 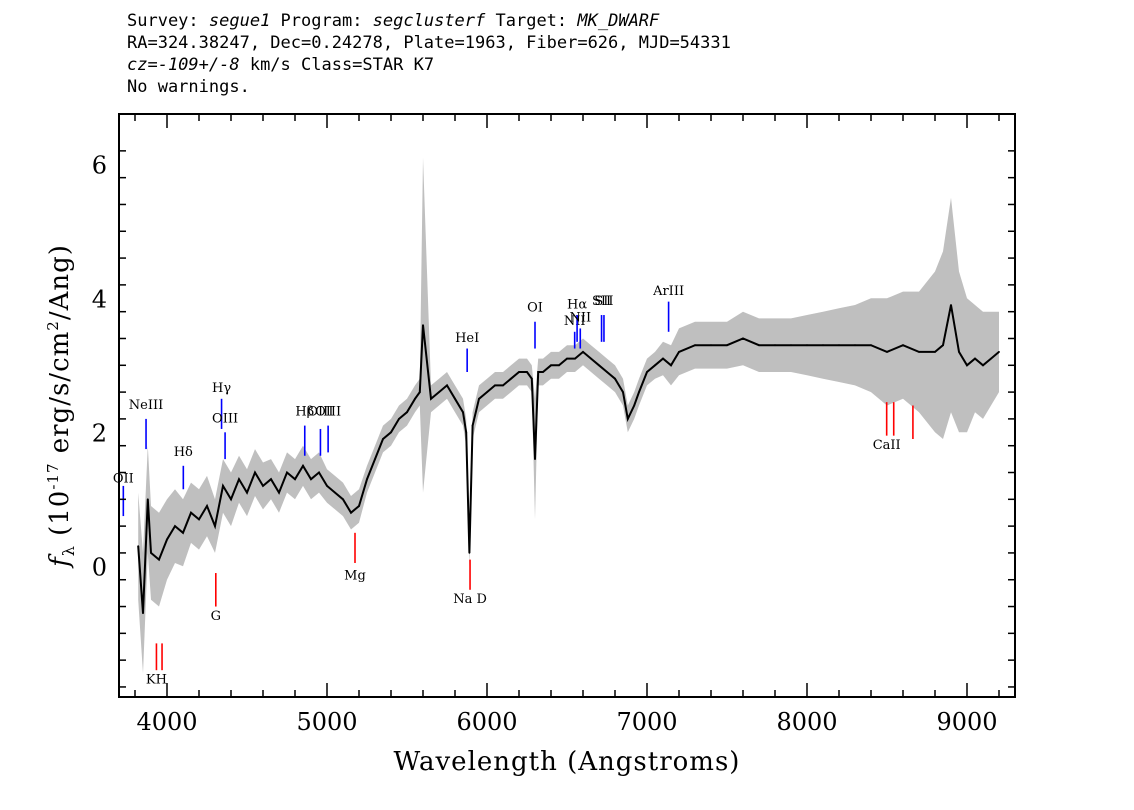 What do you see at coordinates (53, 476) in the screenshot?
I see `y-title-exponent: -17` at bounding box center [53, 476].